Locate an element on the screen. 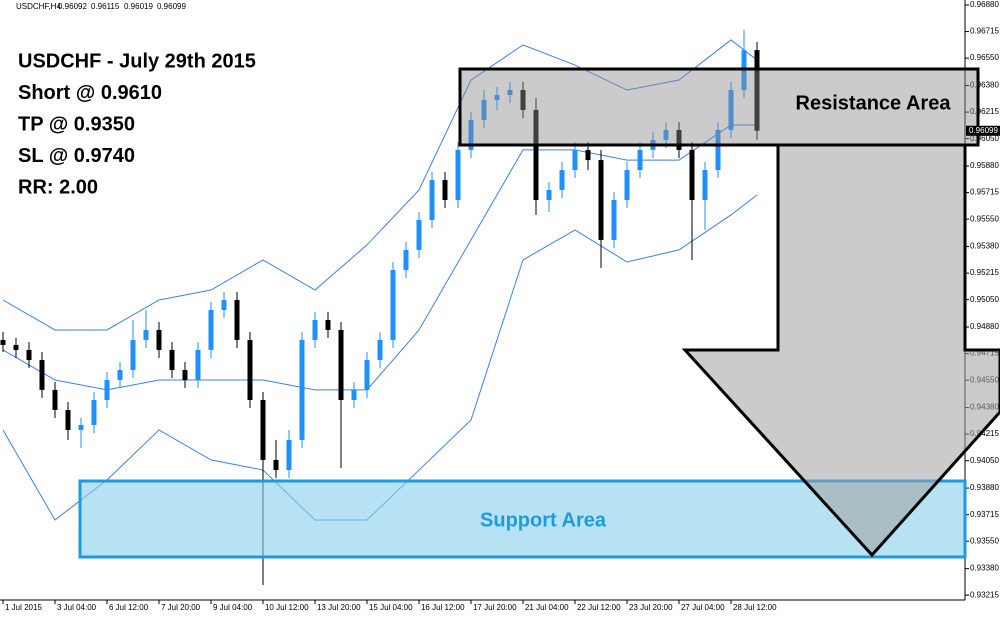 The width and height of the screenshot is (1000, 617). last-price-label: 0.96099 is located at coordinates (983, 130).